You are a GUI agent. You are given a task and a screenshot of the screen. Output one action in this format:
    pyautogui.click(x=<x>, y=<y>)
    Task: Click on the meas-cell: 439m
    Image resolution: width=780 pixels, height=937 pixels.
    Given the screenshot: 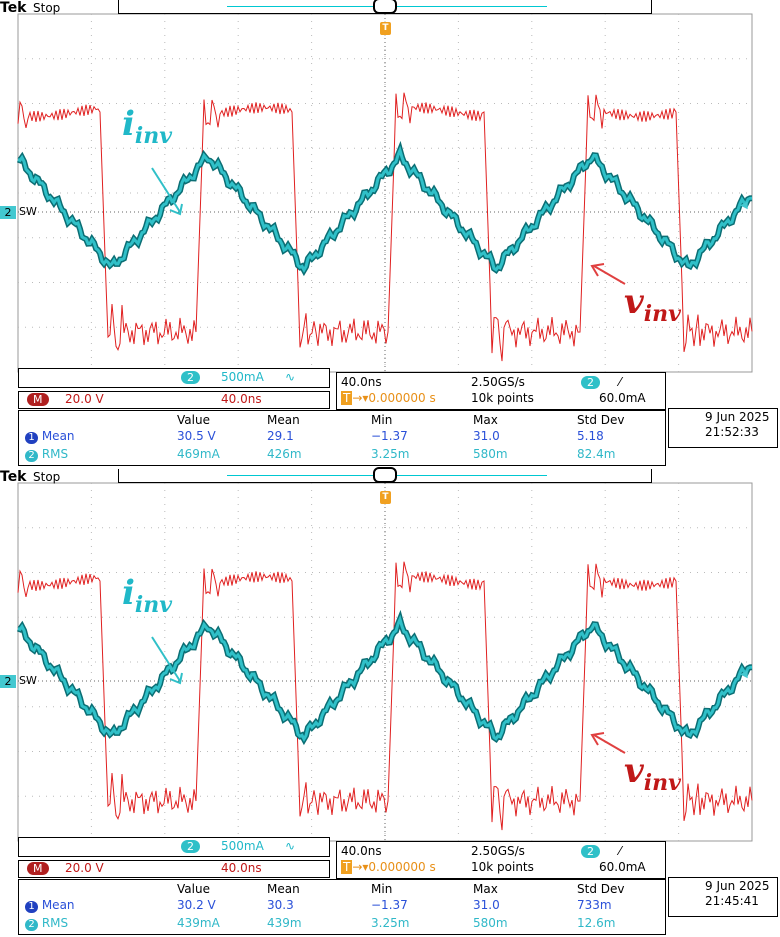 What is the action you would take?
    pyautogui.click(x=284, y=923)
    